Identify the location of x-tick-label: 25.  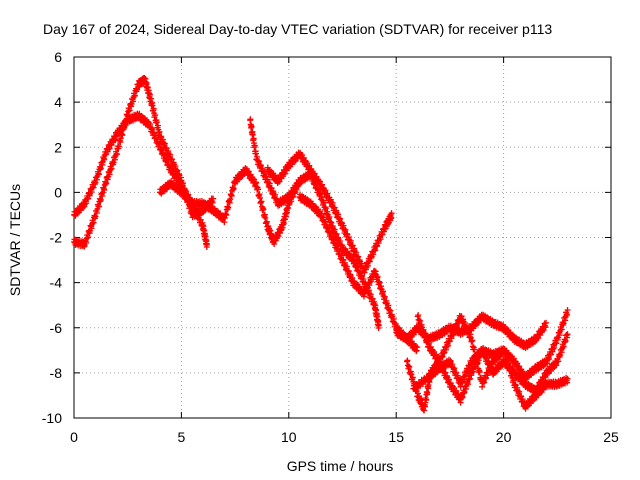
(611, 437).